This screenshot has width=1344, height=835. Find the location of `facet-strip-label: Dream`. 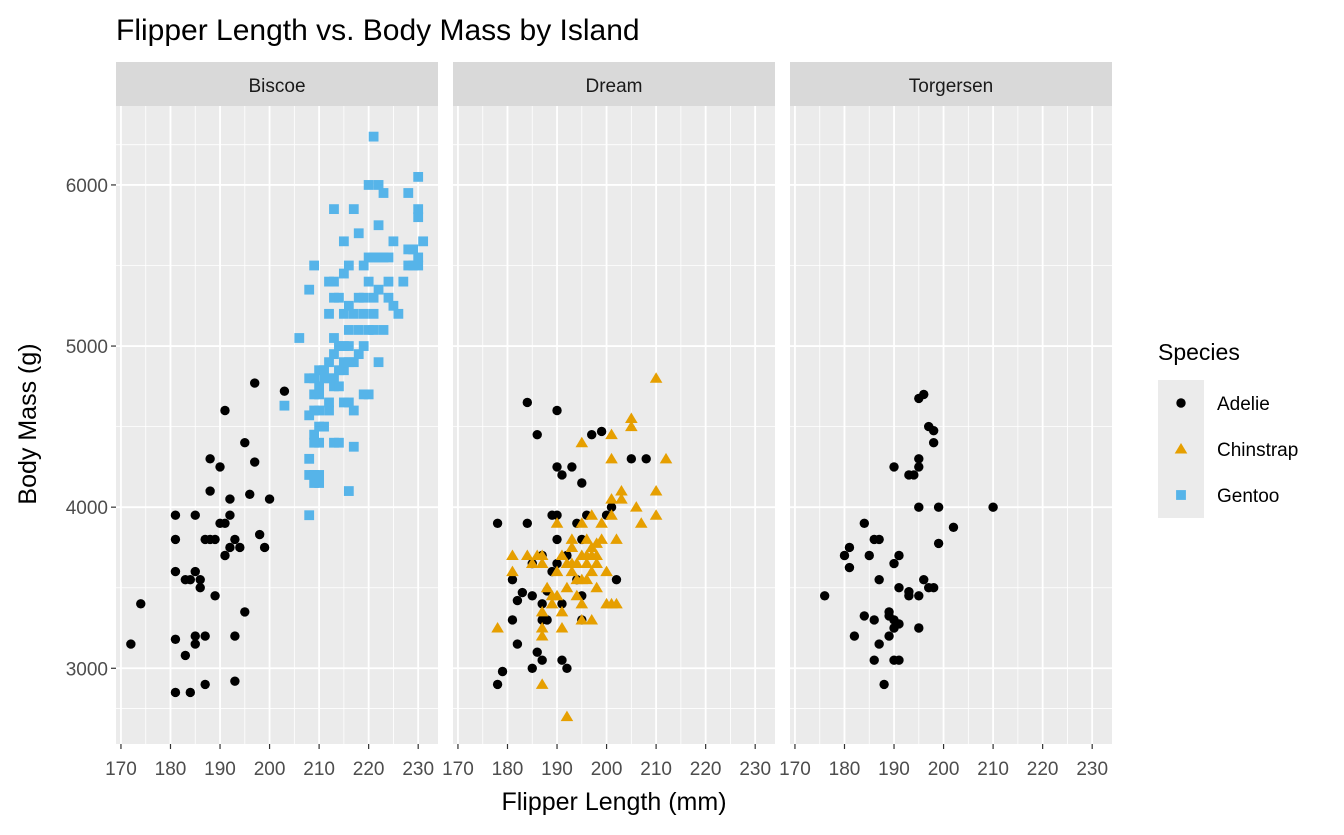

facet-strip-label: Dream is located at coordinates (613, 86).